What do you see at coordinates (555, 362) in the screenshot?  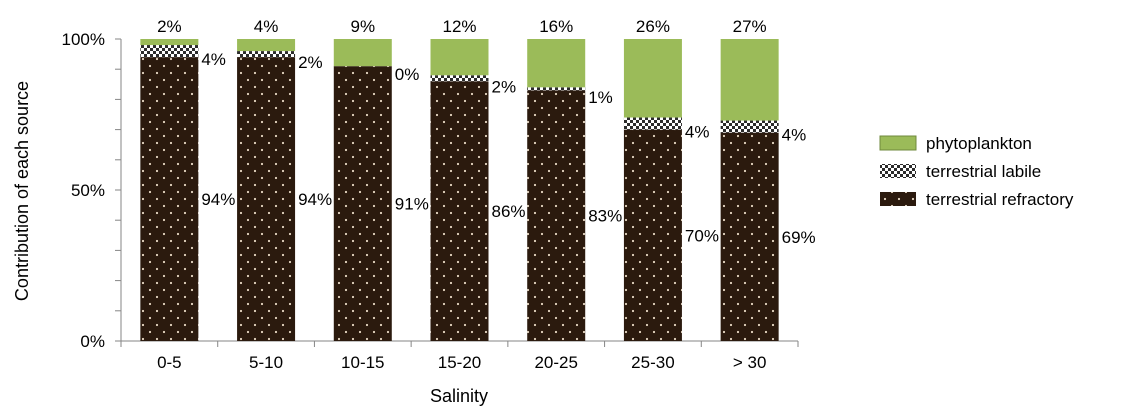 I see `x-tick-label: 20-25` at bounding box center [555, 362].